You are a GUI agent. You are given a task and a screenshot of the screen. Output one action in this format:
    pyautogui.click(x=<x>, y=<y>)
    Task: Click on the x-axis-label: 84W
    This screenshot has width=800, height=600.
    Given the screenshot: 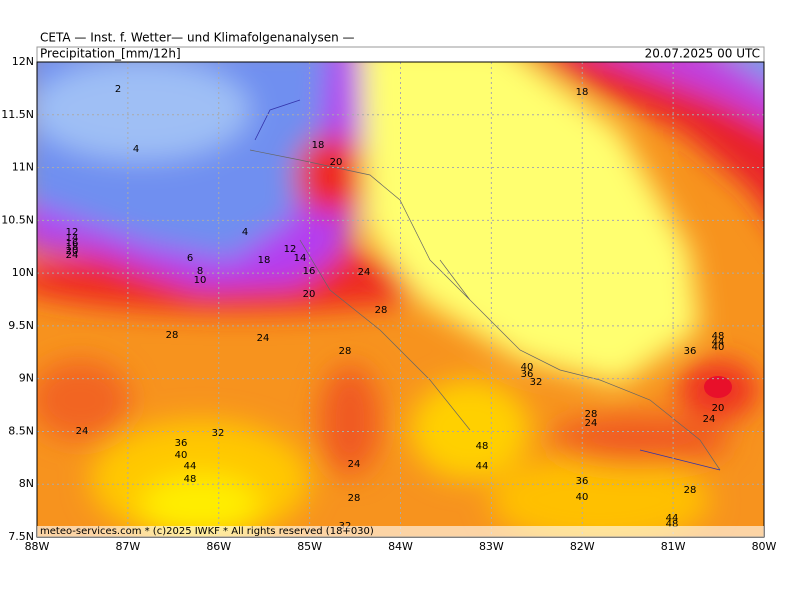 What is the action you would take?
    pyautogui.click(x=400, y=546)
    